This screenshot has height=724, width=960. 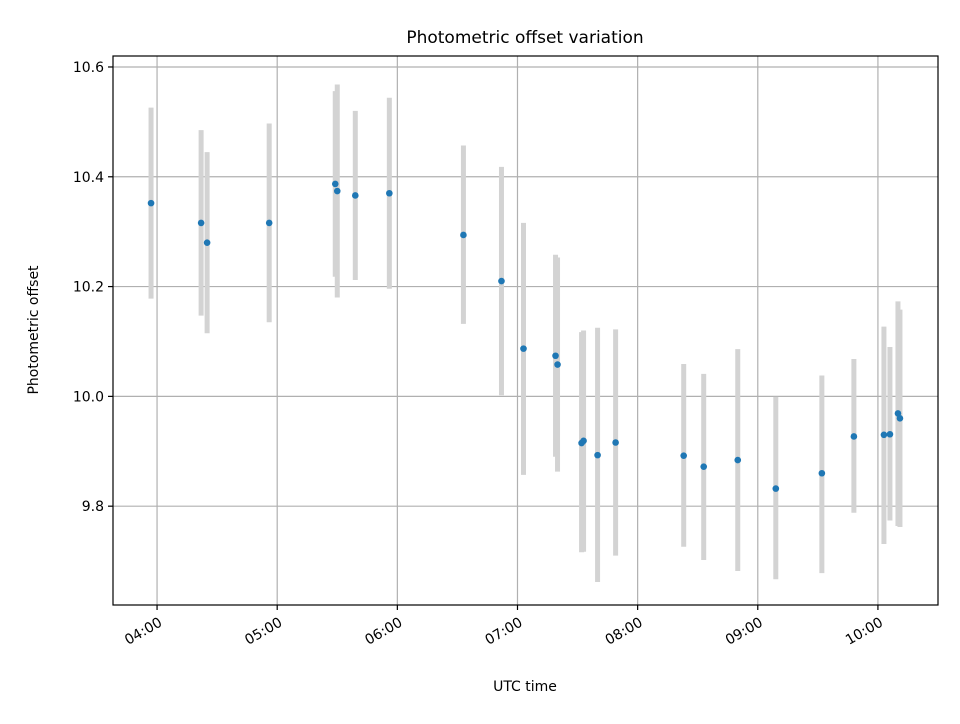 What do you see at coordinates (88, 178) in the screenshot?
I see `y-tick-label: 10.4` at bounding box center [88, 178].